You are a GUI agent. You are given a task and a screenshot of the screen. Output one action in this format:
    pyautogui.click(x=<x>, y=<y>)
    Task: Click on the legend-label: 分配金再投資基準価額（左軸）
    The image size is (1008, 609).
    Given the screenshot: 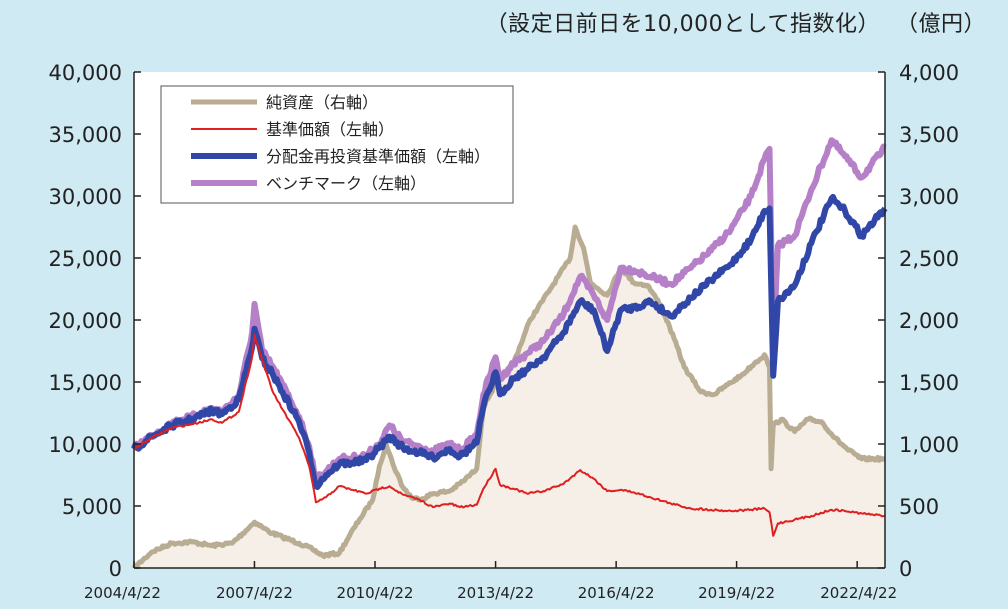 What is the action you would take?
    pyautogui.click(x=378, y=156)
    